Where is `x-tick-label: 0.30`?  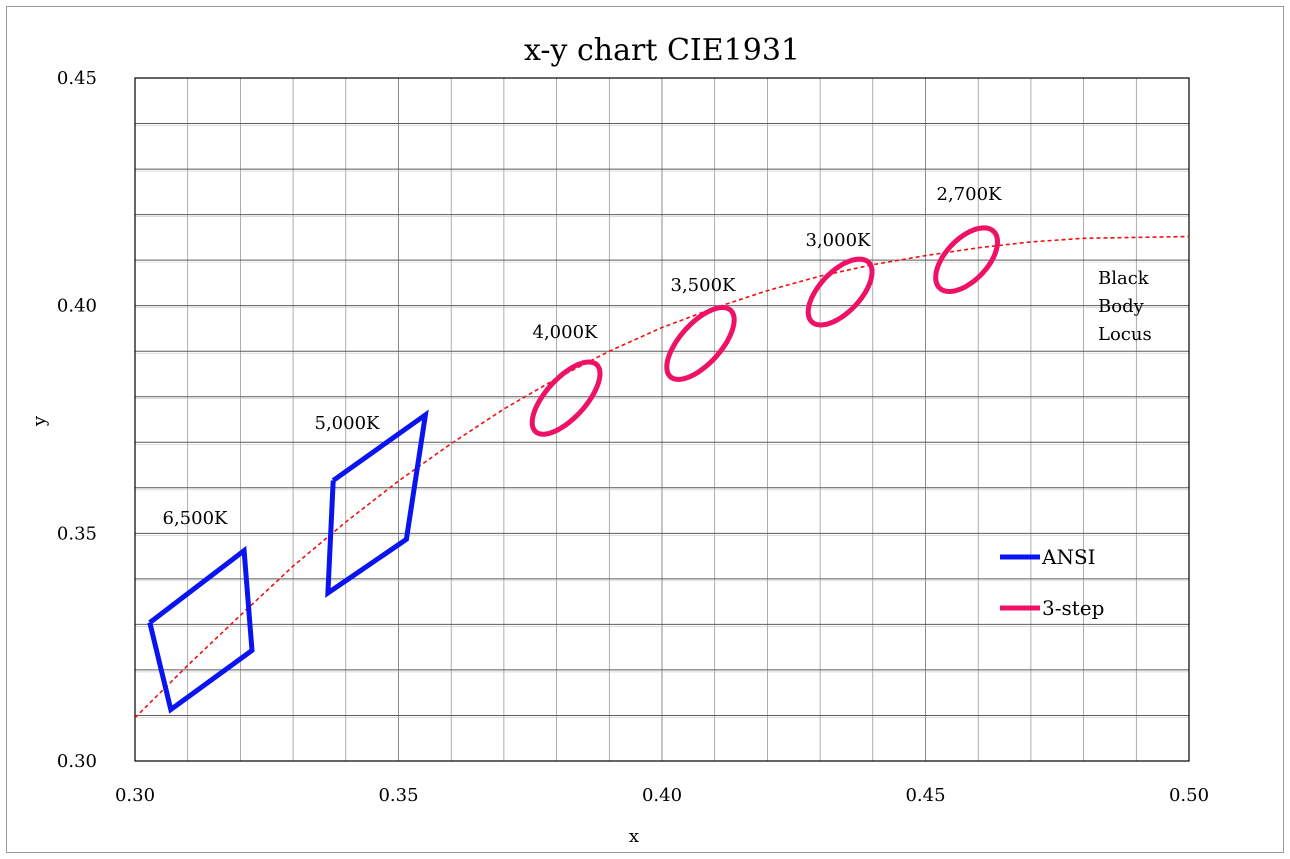 x-tick-label: 0.30 is located at coordinates (135, 795).